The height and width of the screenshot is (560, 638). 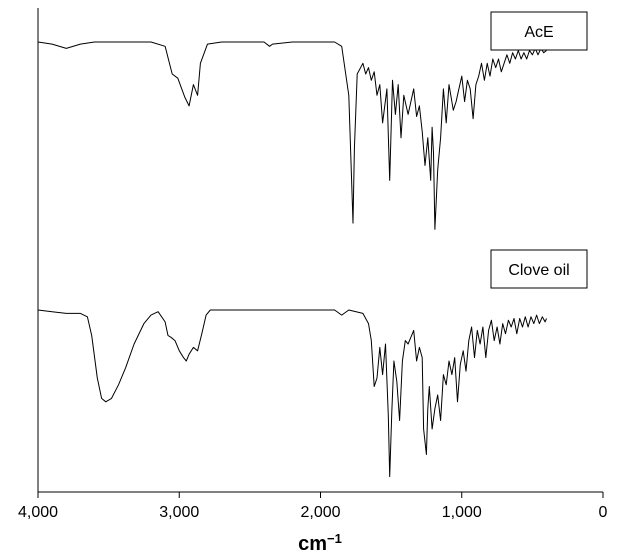 I want to click on x-axis-title-superscript: −1, so click(x=334, y=538).